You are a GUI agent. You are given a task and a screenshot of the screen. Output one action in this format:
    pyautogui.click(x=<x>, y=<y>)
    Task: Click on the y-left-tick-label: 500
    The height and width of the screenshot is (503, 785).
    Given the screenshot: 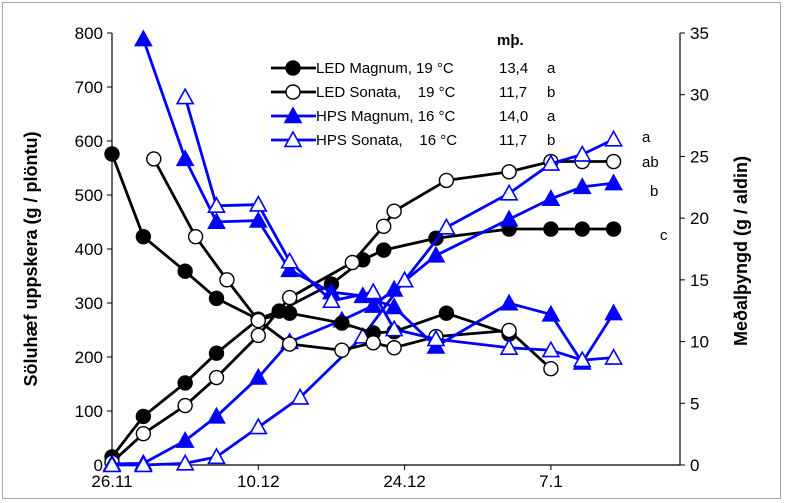 What is the action you would take?
    pyautogui.click(x=89, y=195)
    